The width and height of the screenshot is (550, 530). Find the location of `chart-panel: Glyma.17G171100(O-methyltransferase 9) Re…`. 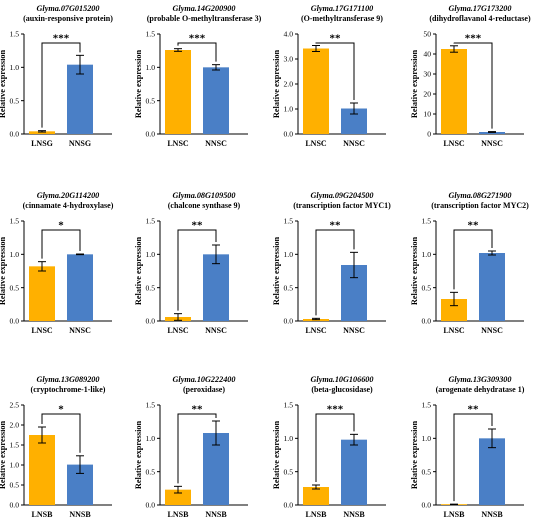

chart-panel: Glyma.17G171100(O-methyltransferase 9) Re… is located at coordinates (329, 76).